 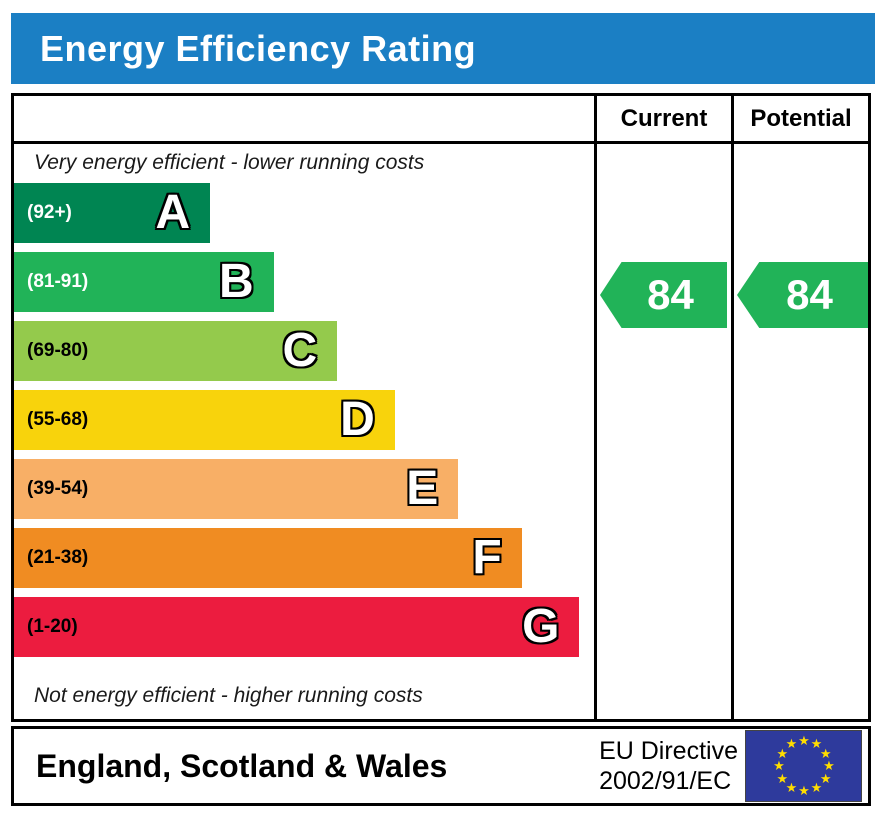 I want to click on potential-rating-value: 84, so click(x=809, y=294).